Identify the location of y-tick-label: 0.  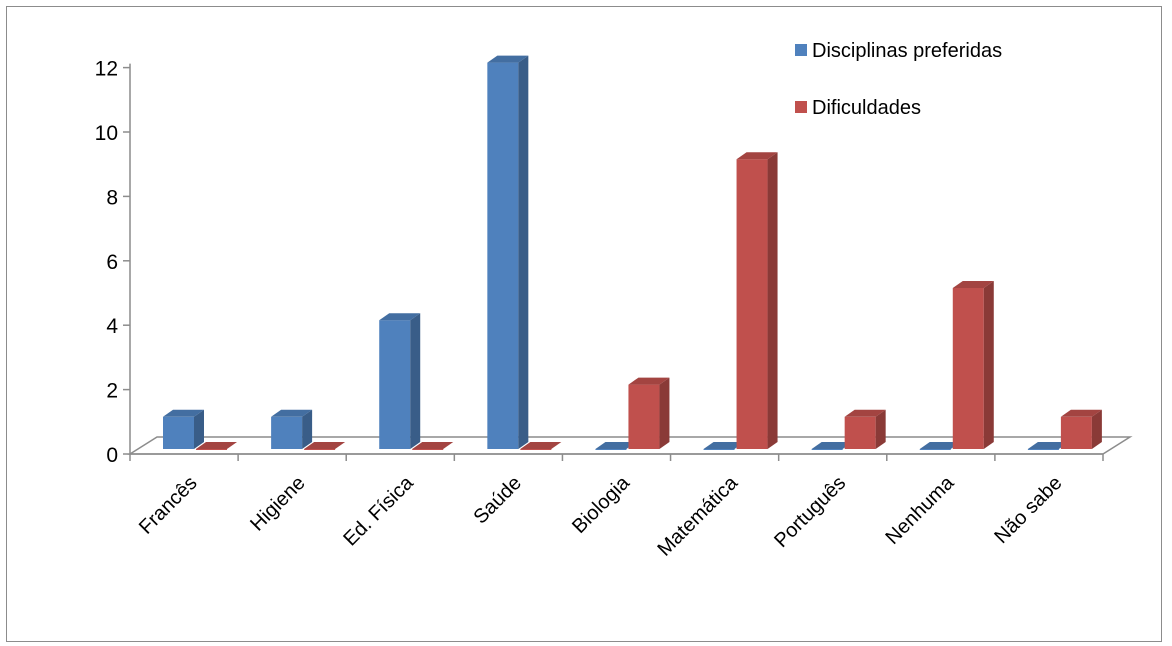
(112, 455).